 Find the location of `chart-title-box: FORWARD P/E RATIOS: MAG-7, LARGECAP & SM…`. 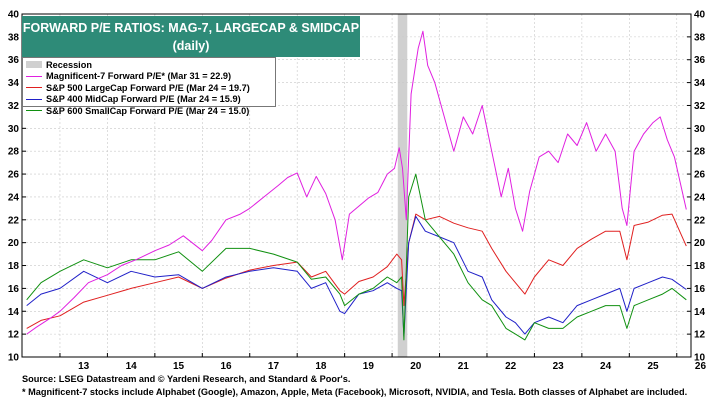

chart-title-box: FORWARD P/E RATIOS: MAG-7, LARGECAP & SM… is located at coordinates (191, 36).